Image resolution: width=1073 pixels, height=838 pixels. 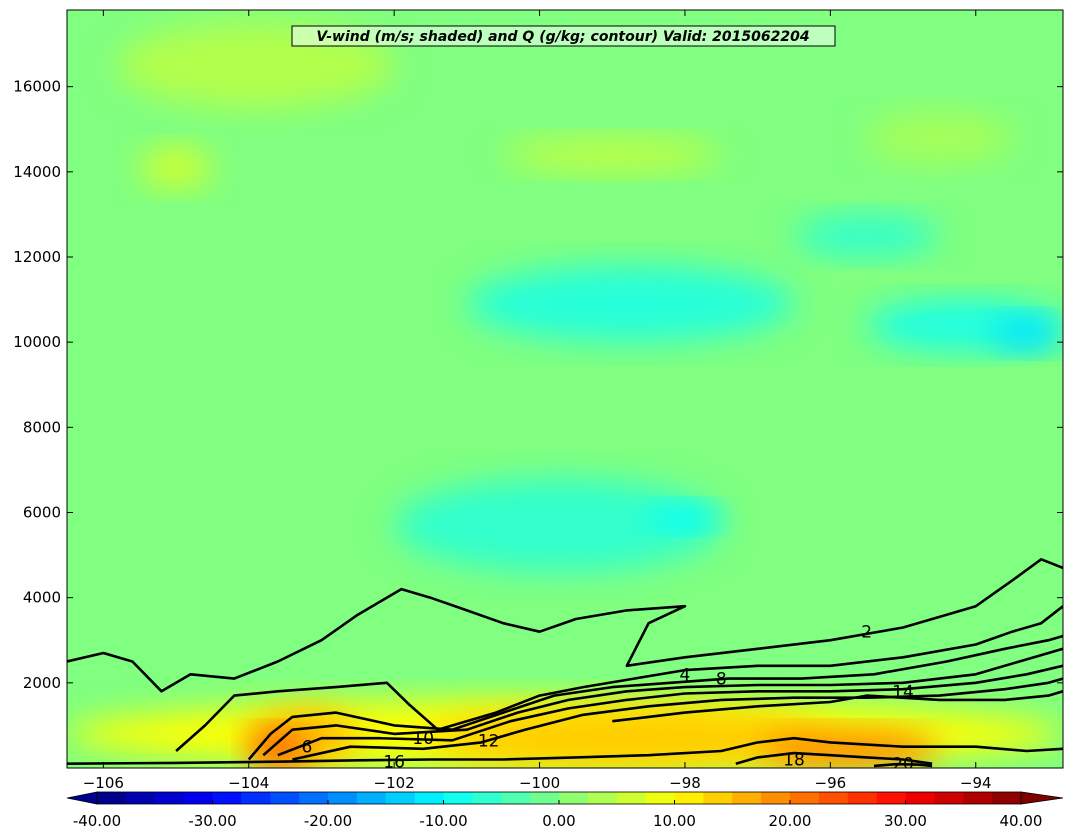 What do you see at coordinates (790, 821) in the screenshot?
I see `colorbar-tick-label: 20.00` at bounding box center [790, 821].